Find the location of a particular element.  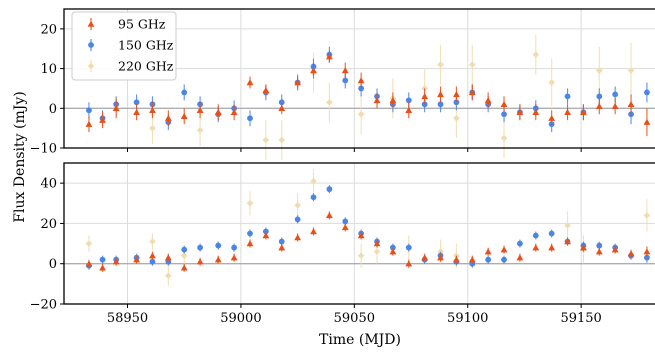

top-panel-y-ticks: 20 10 0 −10 is located at coordinates (47, 89).